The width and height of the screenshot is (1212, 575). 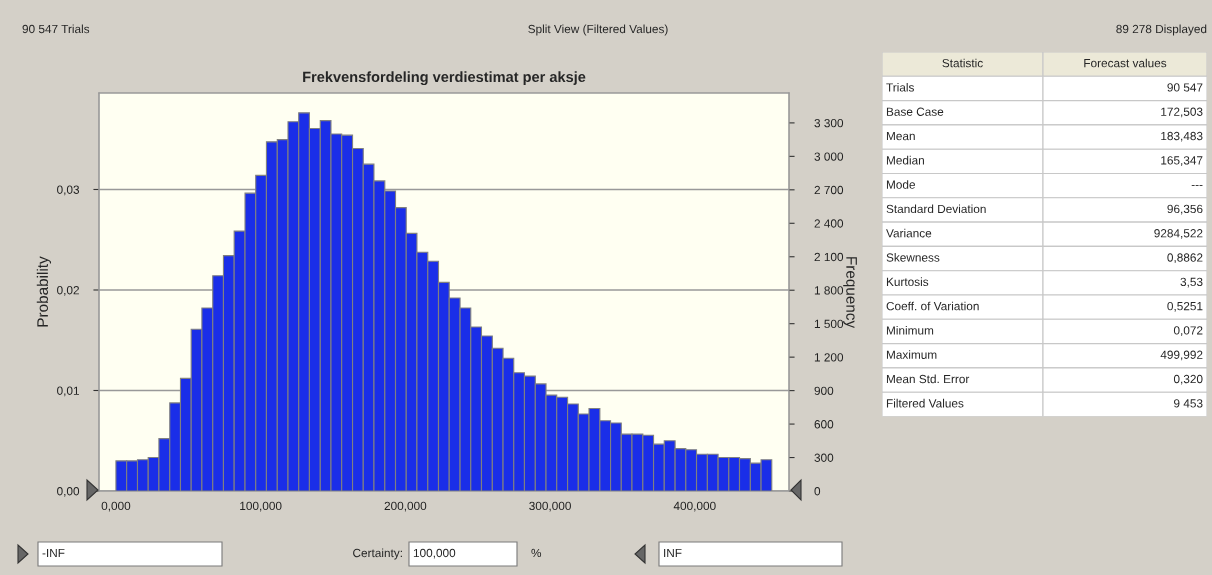 What do you see at coordinates (1188, 403) in the screenshot?
I see `text: 9 453` at bounding box center [1188, 403].